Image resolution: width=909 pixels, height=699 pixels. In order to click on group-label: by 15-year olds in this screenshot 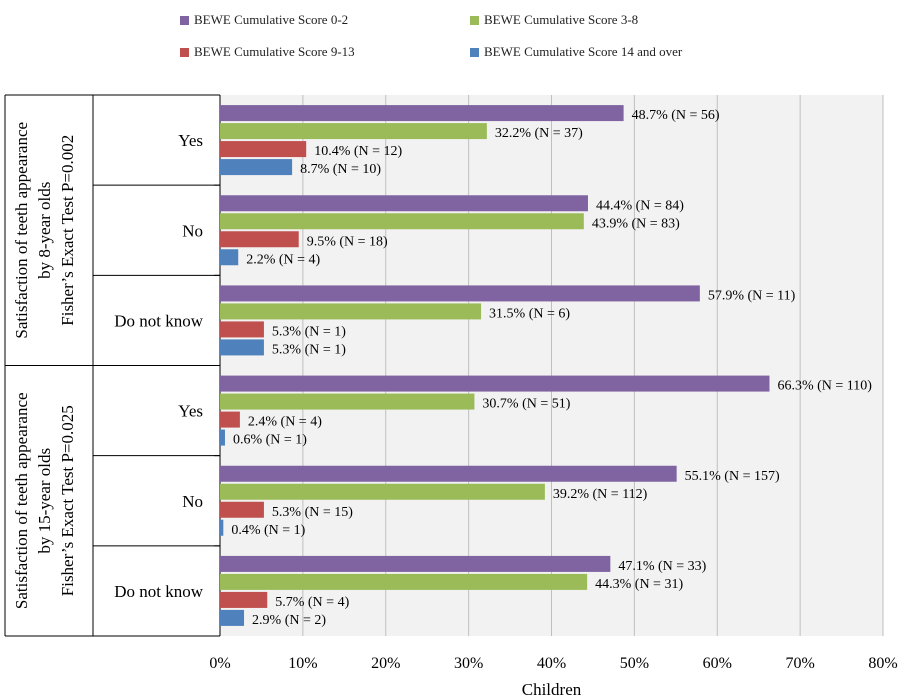, I will do `click(44, 501)`.